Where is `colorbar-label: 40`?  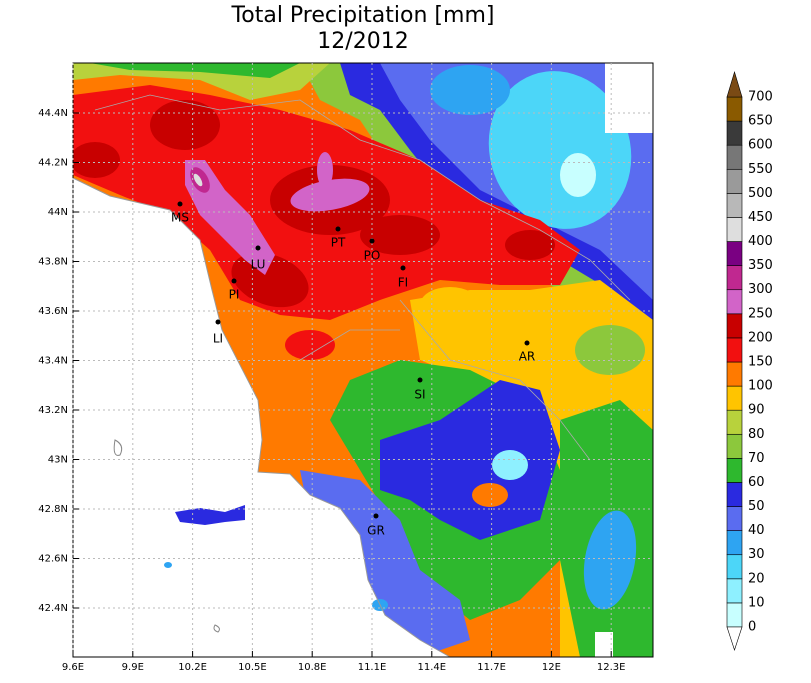
colorbar-label: 40 is located at coordinates (756, 530).